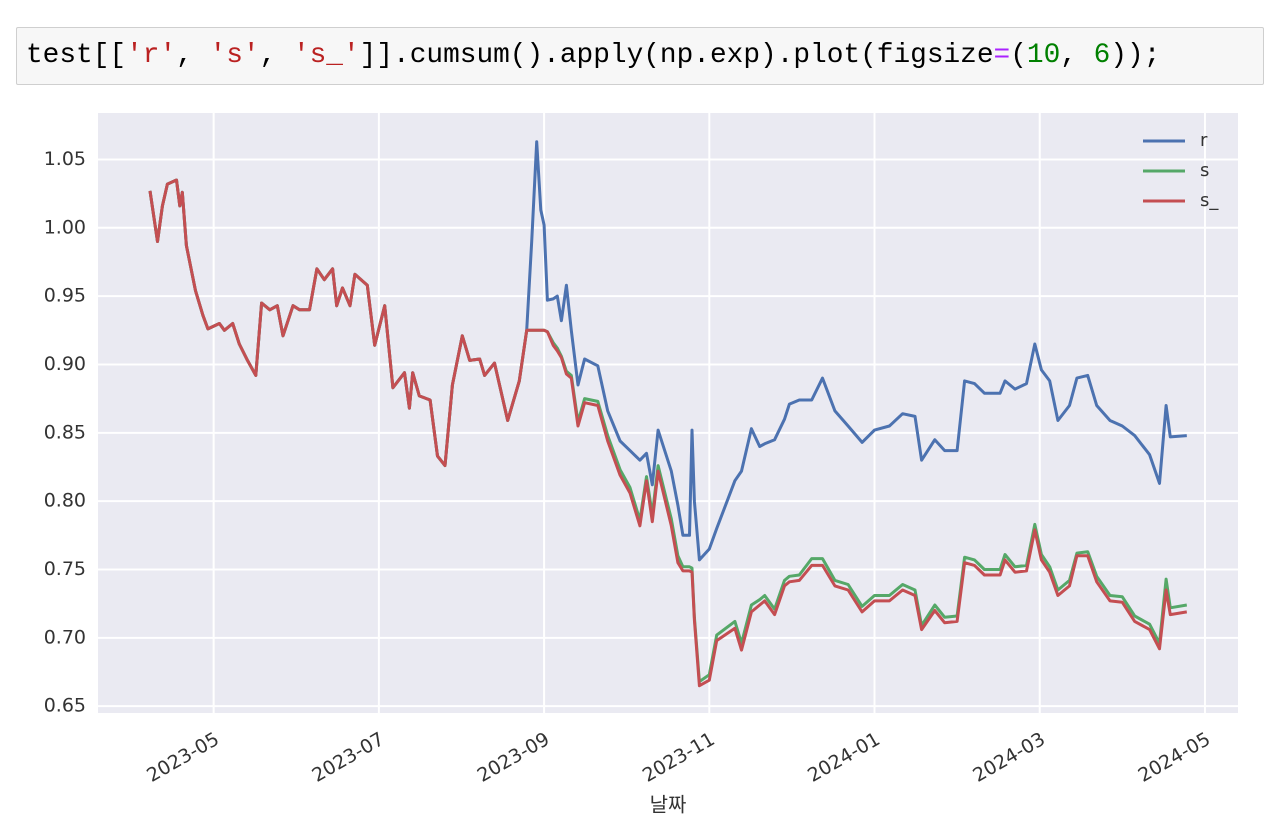  What do you see at coordinates (514, 757) in the screenshot?
I see `x-tick-label: 2023-09` at bounding box center [514, 757].